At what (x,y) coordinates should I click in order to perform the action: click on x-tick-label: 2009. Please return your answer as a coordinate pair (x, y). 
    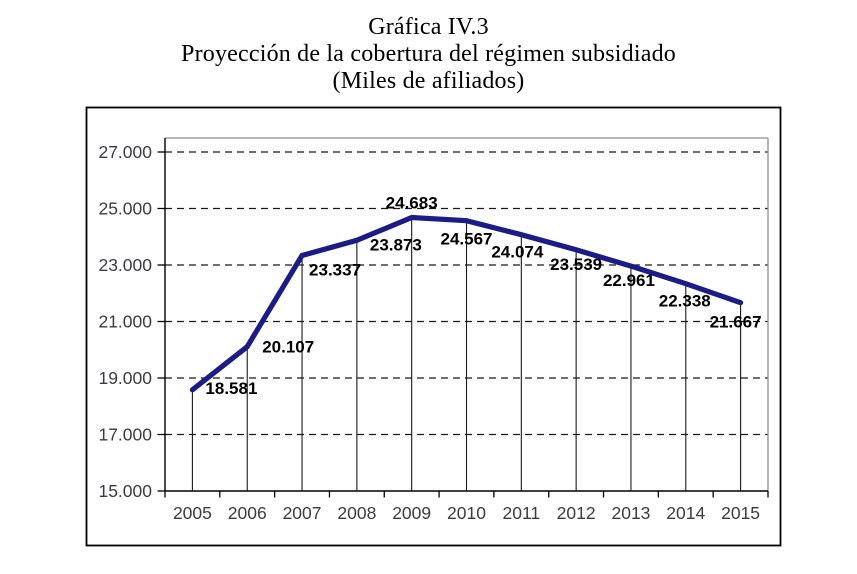
    Looking at the image, I should click on (411, 513).